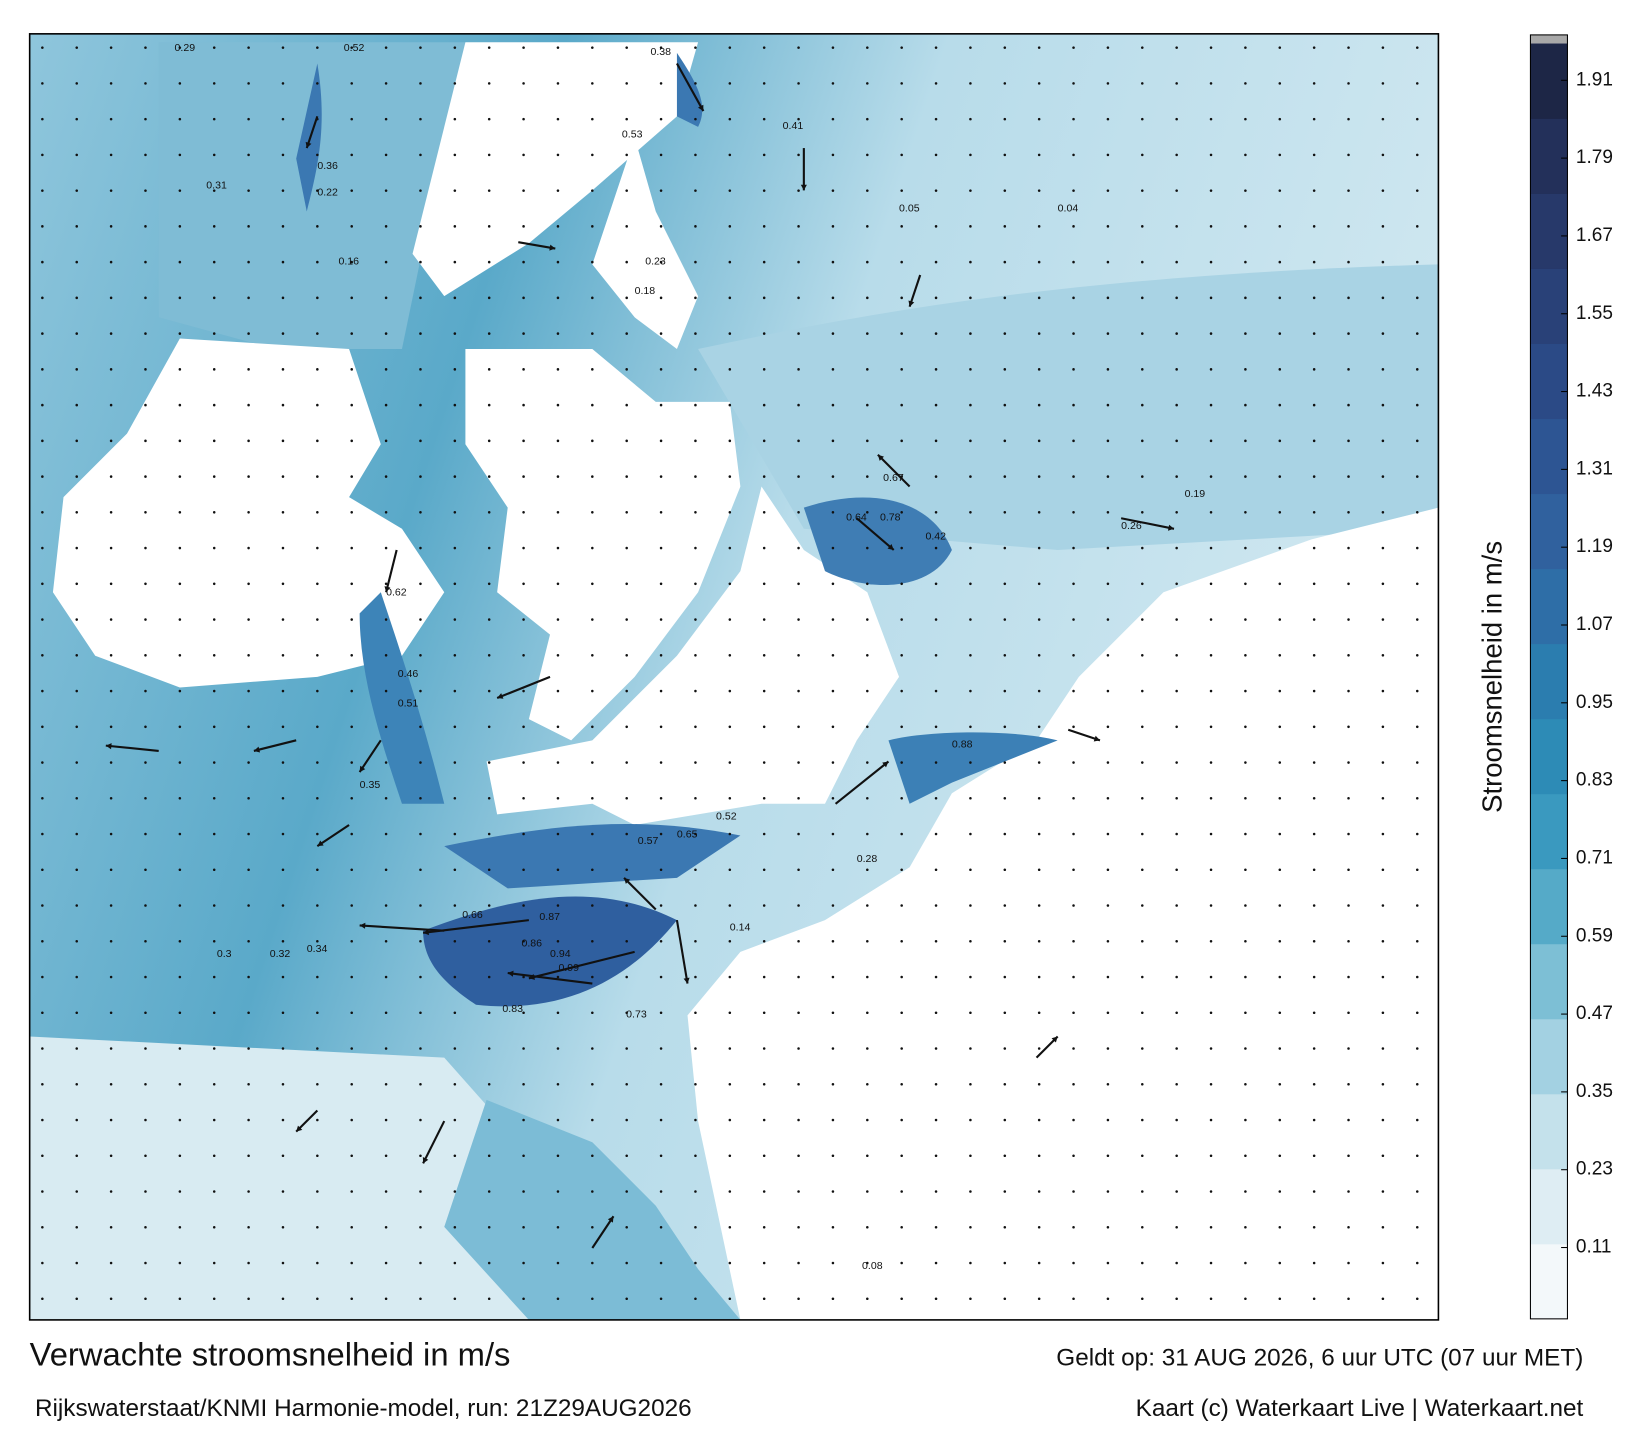 The height and width of the screenshot is (1450, 1650). Describe the element at coordinates (408, 703) in the screenshot. I see `current-label: 0.51` at that location.